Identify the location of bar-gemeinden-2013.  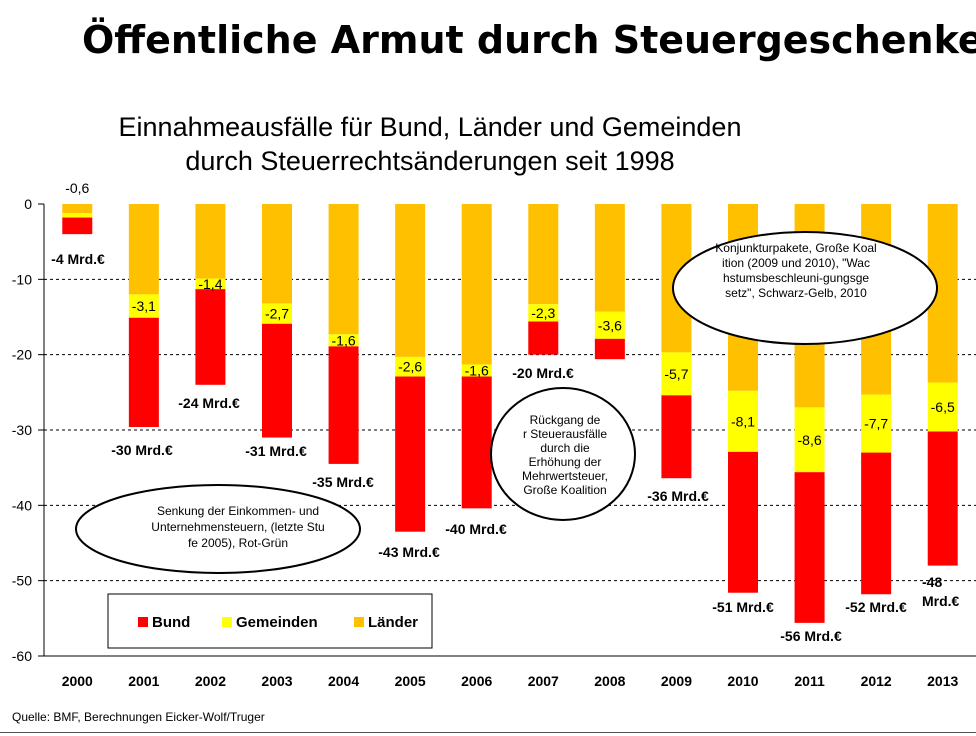
(942, 407).